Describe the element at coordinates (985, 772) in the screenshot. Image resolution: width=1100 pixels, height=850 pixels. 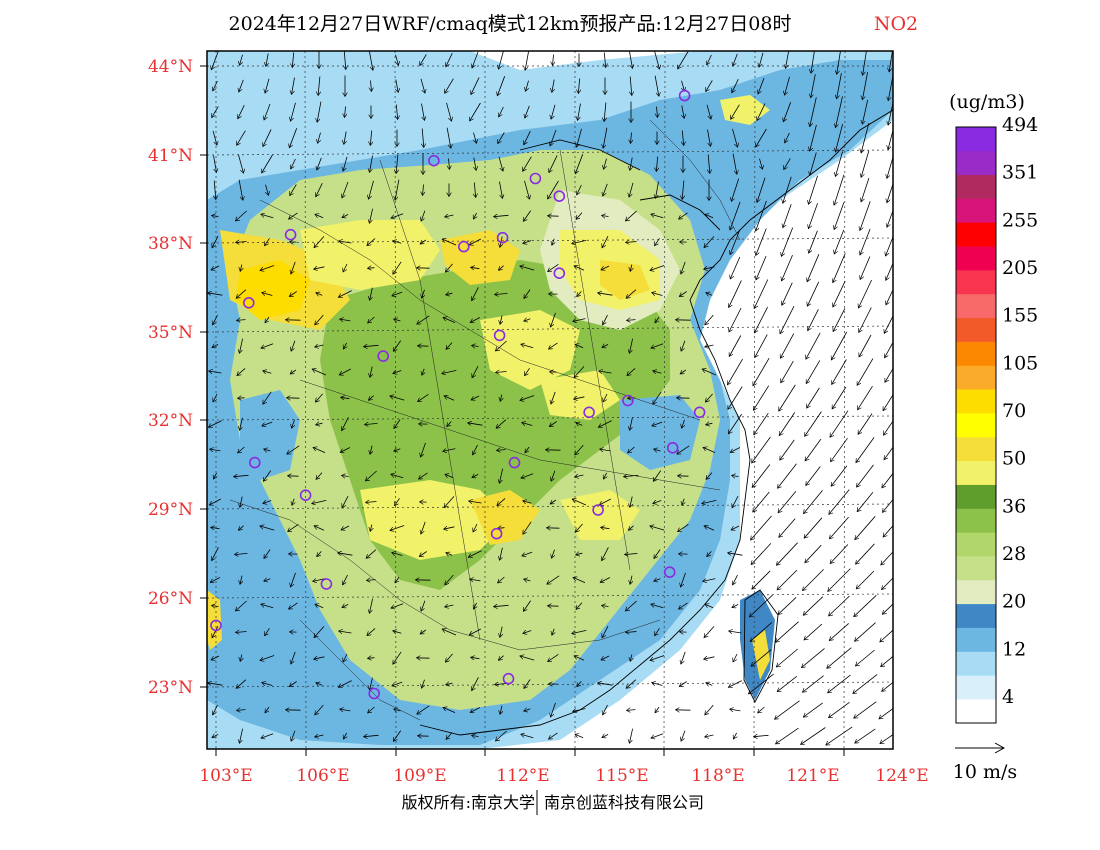
I see `wind-reference-label: 10 m/s` at that location.